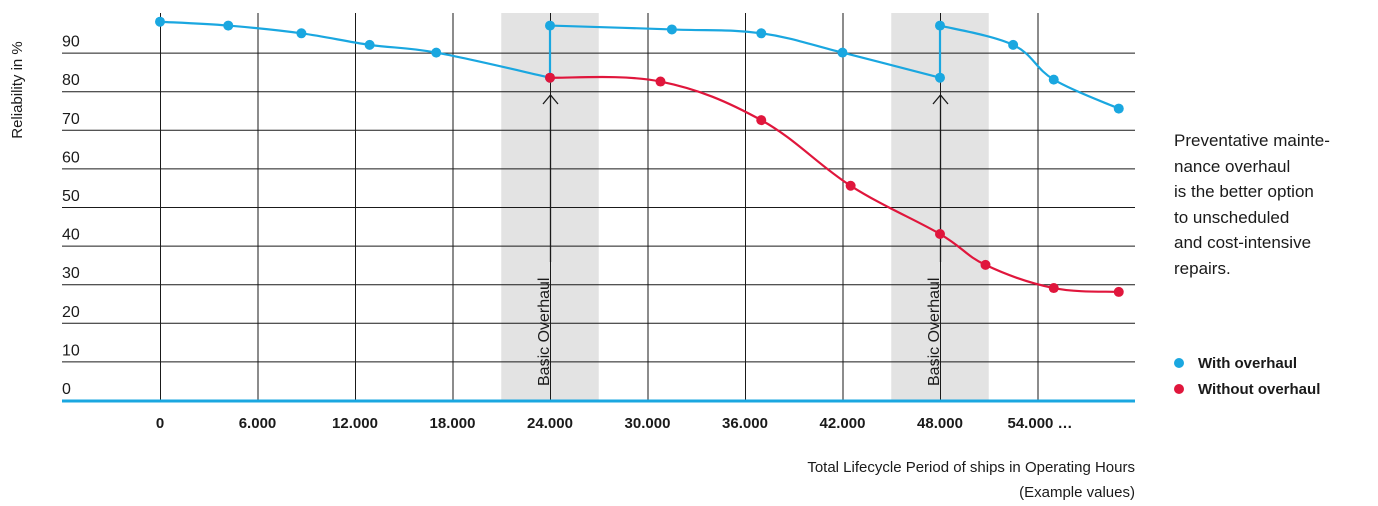  Describe the element at coordinates (66, 389) in the screenshot. I see `y-tick-label: 0` at that location.